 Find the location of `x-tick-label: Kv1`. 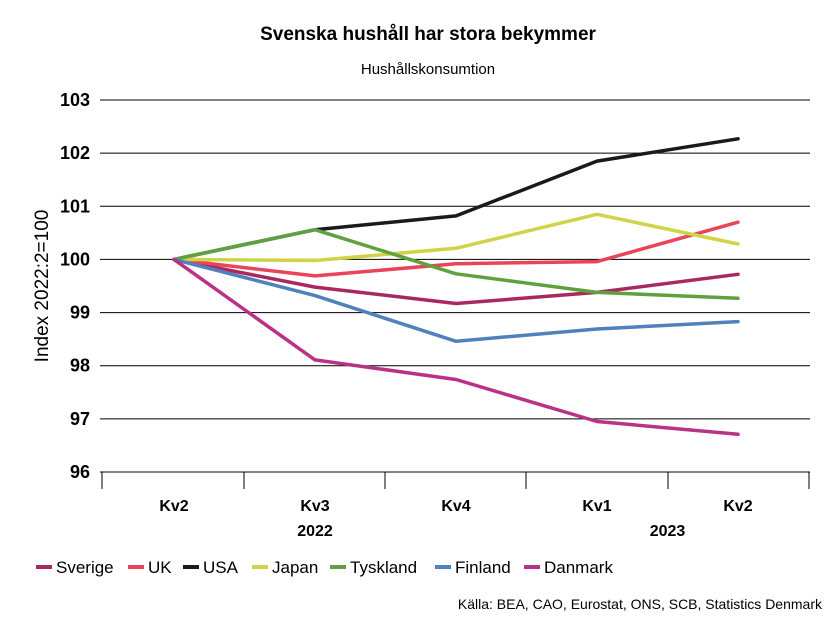

x-tick-label: Kv1 is located at coordinates (596, 506).